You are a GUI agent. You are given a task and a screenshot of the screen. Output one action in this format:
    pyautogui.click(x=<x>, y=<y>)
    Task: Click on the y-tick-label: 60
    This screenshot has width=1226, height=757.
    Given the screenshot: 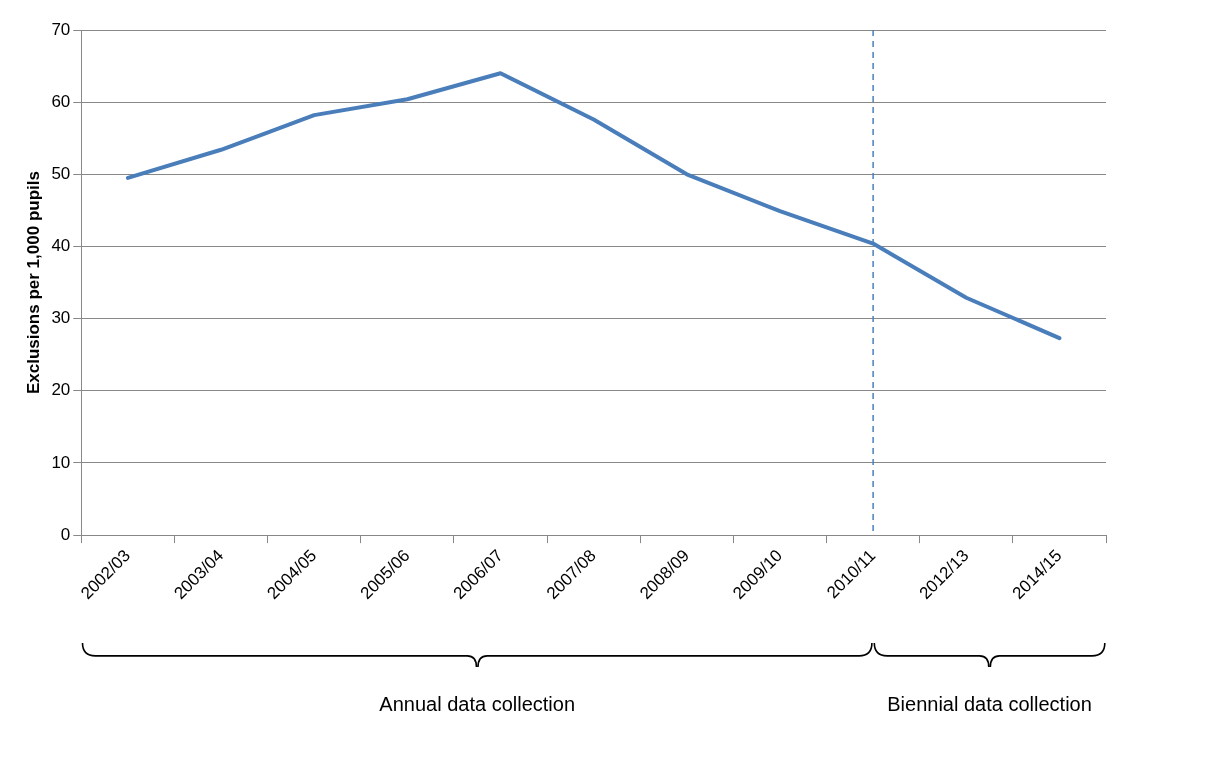 What is the action you would take?
    pyautogui.click(x=61, y=101)
    